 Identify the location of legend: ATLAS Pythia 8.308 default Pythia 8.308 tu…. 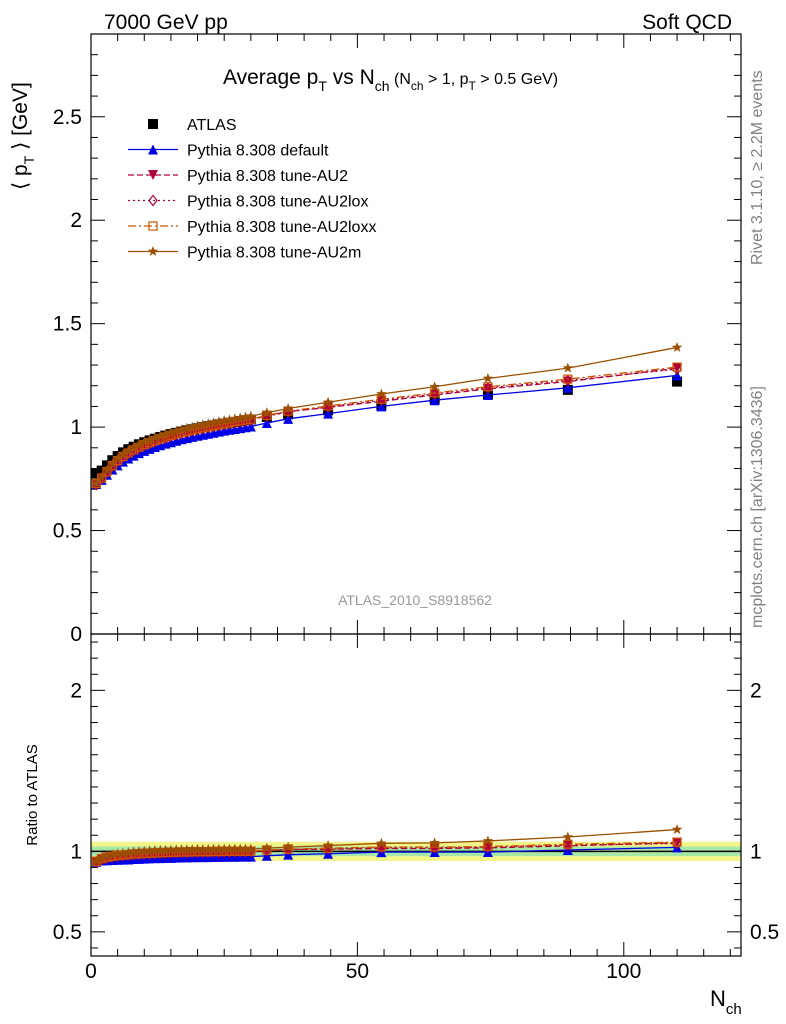
(252, 189).